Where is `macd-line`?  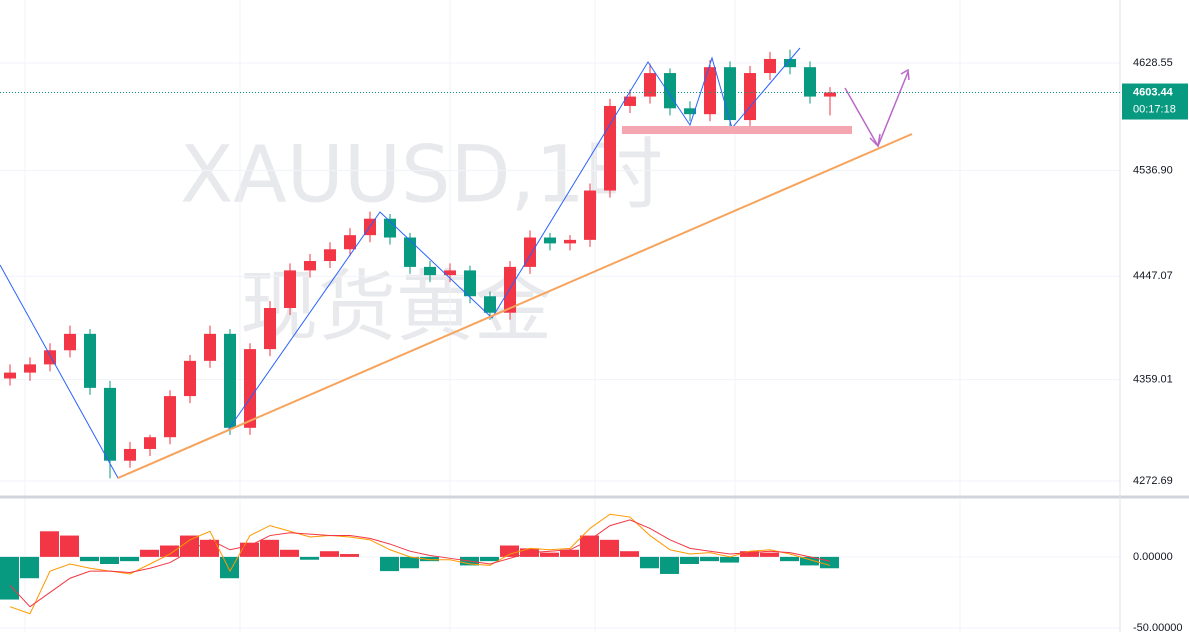 macd-line is located at coordinates (420, 564).